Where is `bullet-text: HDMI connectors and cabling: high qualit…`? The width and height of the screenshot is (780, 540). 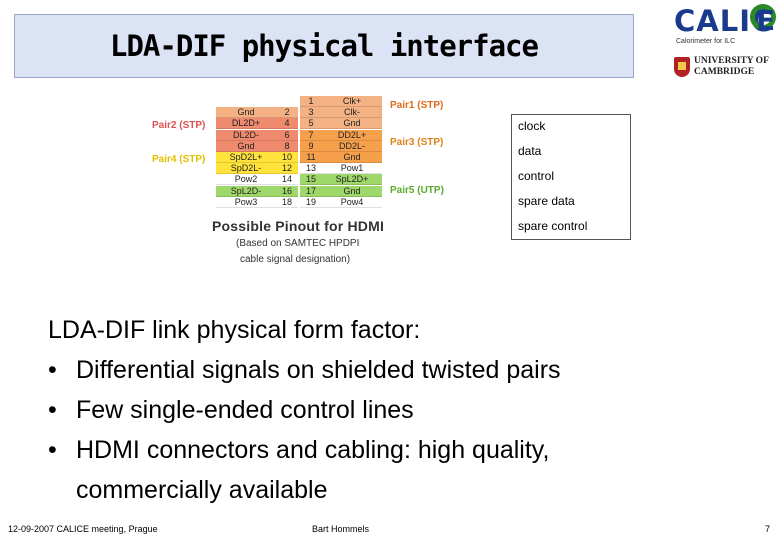 bullet-text: HDMI connectors and cabling: high qualit… is located at coordinates (313, 450).